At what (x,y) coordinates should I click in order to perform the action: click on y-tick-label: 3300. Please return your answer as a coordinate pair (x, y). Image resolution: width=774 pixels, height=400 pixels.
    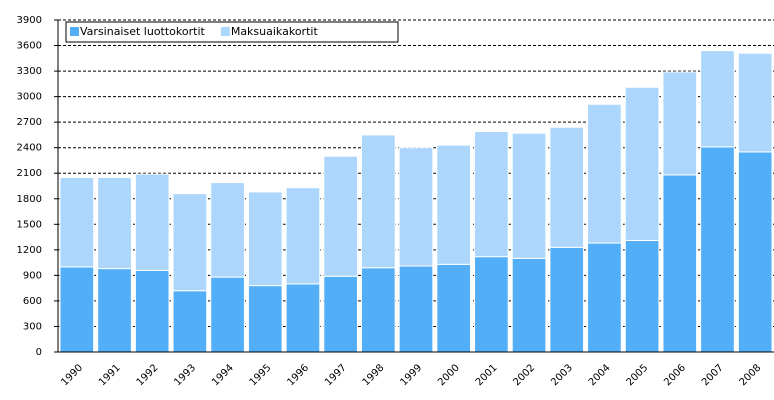
    Looking at the image, I should click on (29, 71).